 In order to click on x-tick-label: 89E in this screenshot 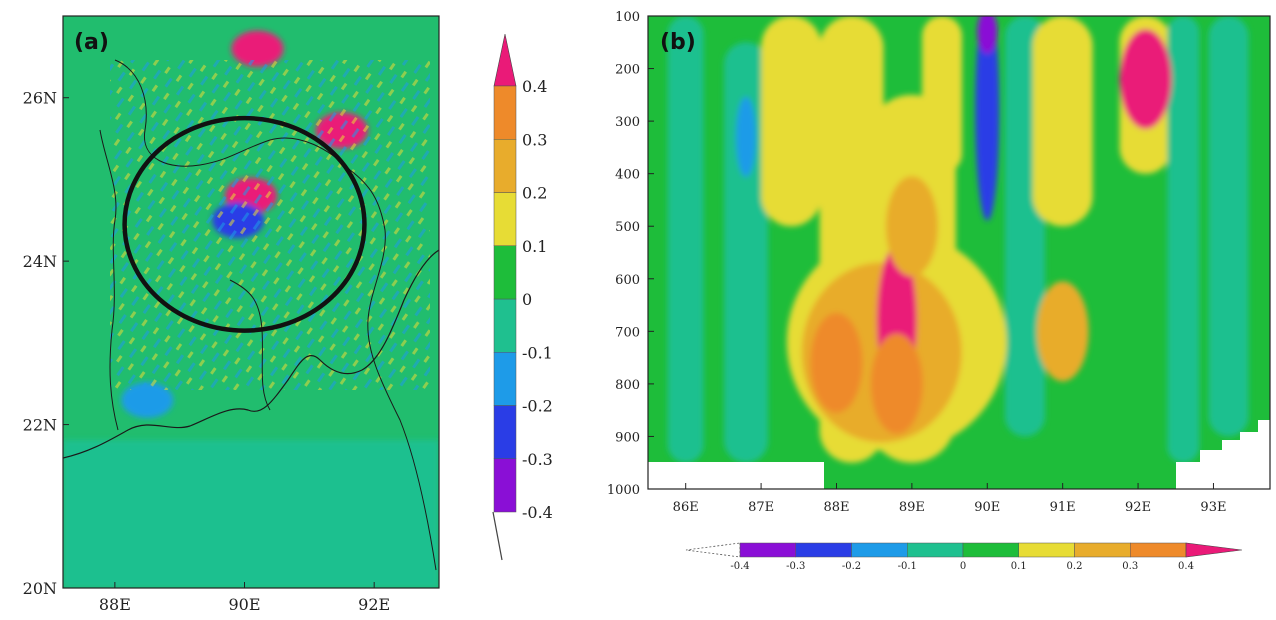, I will do `click(912, 507)`.